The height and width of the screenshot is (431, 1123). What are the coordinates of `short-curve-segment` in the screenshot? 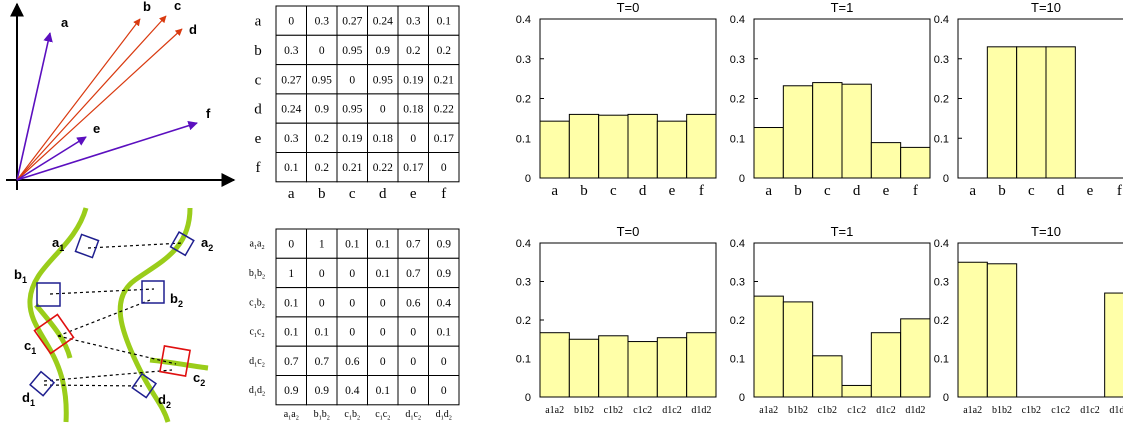 It's located at (53, 331).